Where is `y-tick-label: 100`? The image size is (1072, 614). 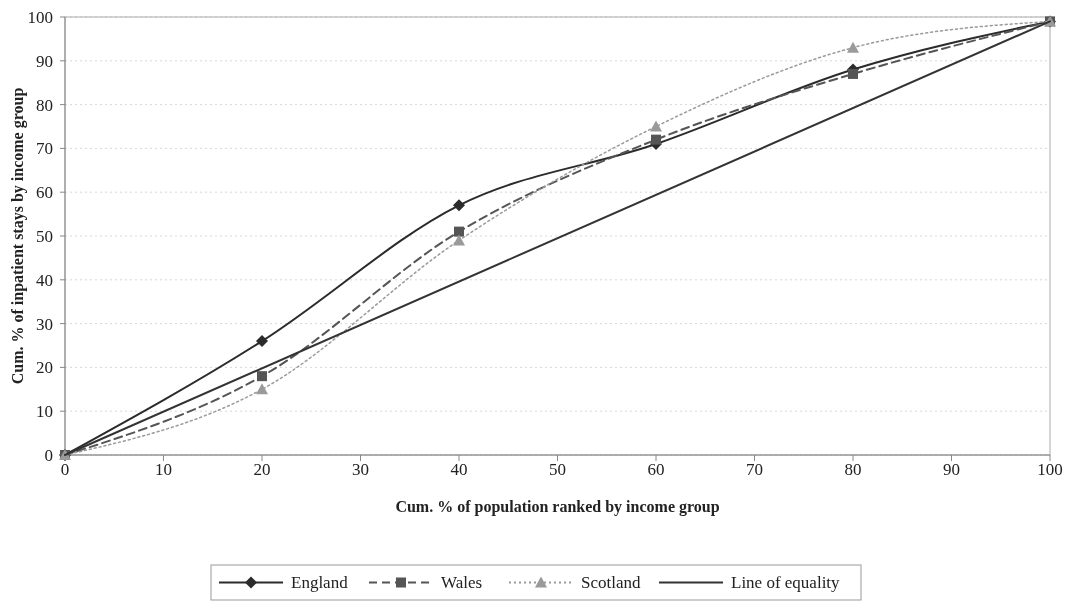
y-tick-label: 100 is located at coordinates (40, 17).